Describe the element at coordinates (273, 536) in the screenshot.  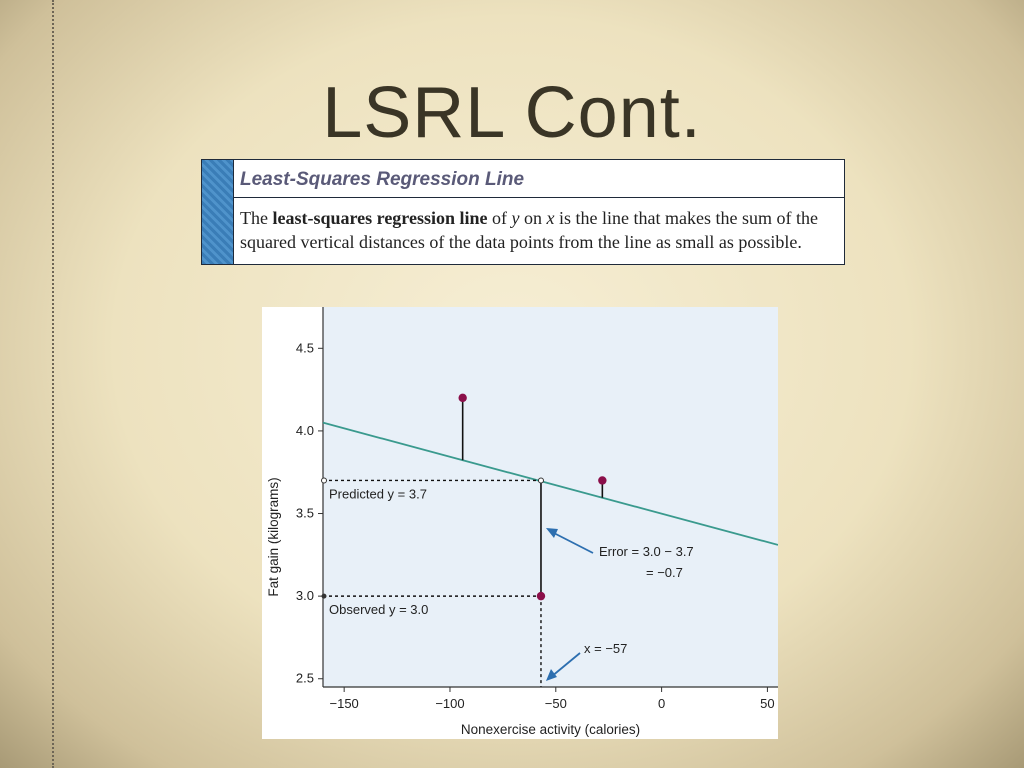
I see `y-axis-title: Fat gain (kilograms)` at that location.